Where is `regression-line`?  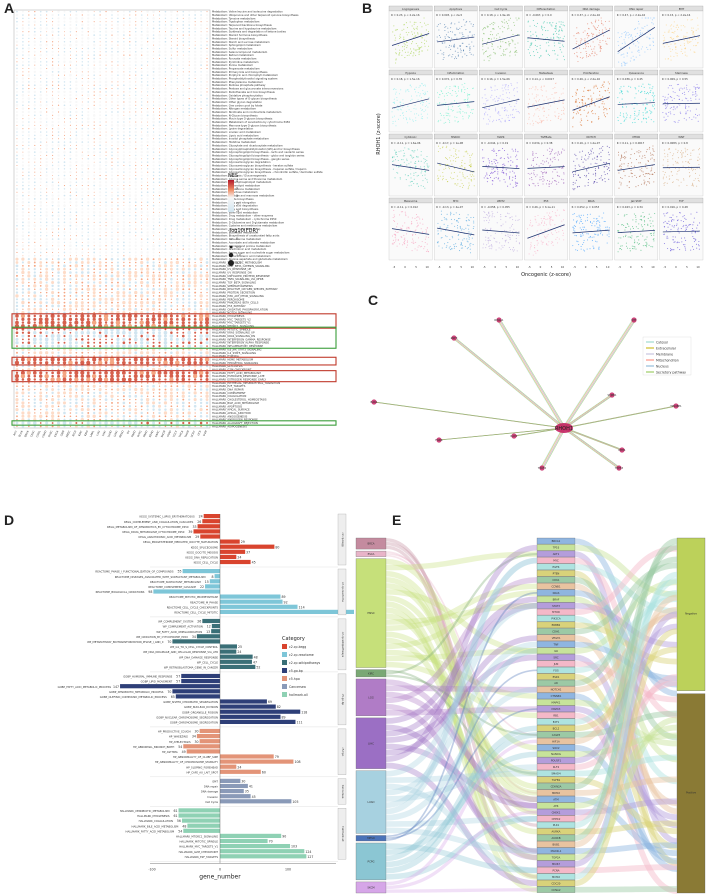
regression-line is located at coordinates (456, 39).